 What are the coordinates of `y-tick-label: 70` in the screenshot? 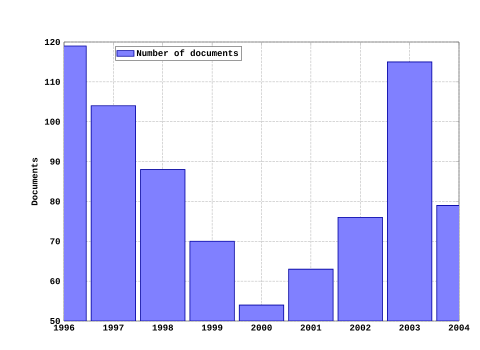 It's located at (55, 241).